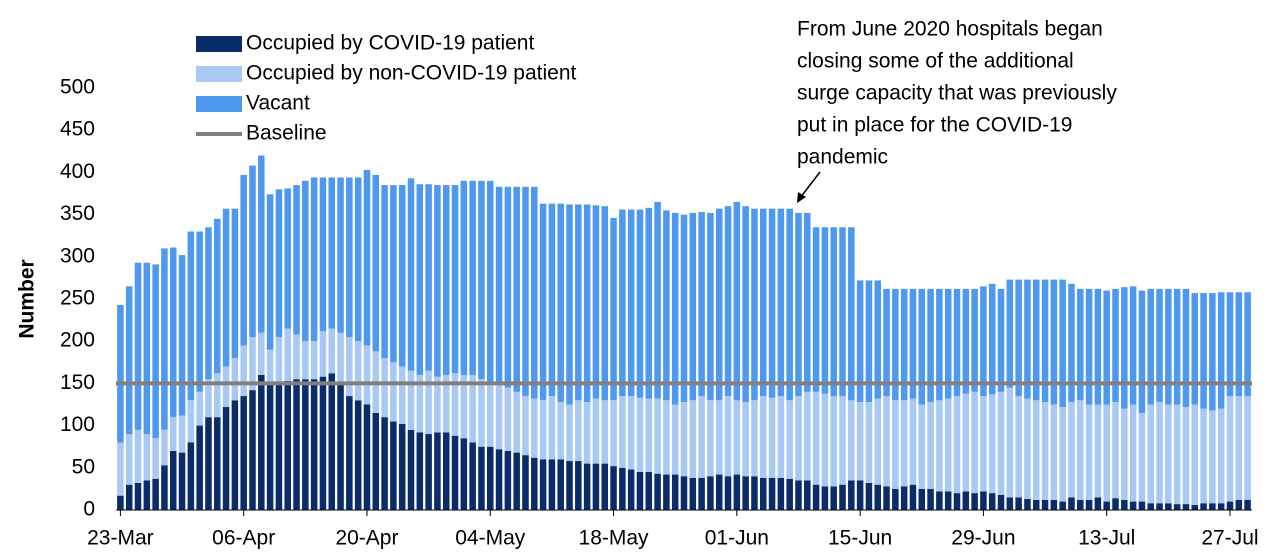  I want to click on y-tick-label: 400, so click(77, 171).